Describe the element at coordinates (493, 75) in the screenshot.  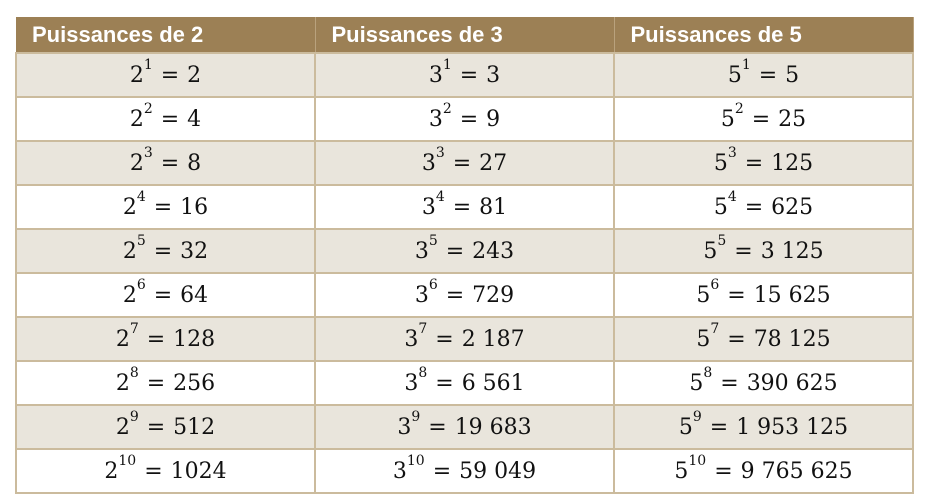
I see `result: 3` at that location.